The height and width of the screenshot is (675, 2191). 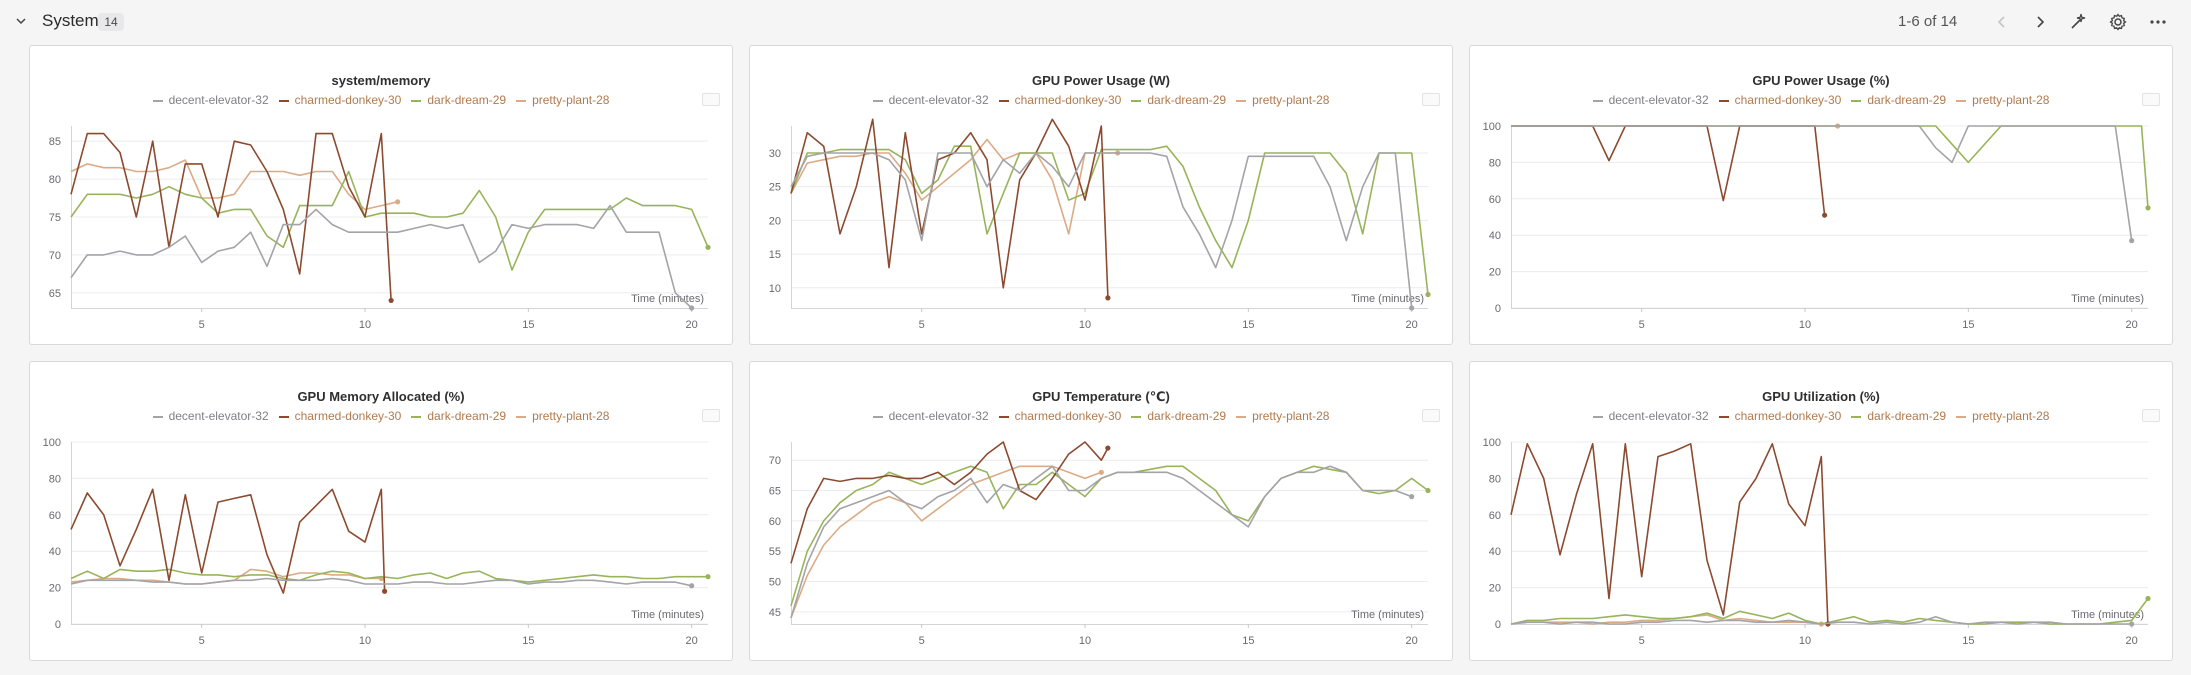 I want to click on chart-title: GPU Utilization (%), so click(x=1821, y=396).